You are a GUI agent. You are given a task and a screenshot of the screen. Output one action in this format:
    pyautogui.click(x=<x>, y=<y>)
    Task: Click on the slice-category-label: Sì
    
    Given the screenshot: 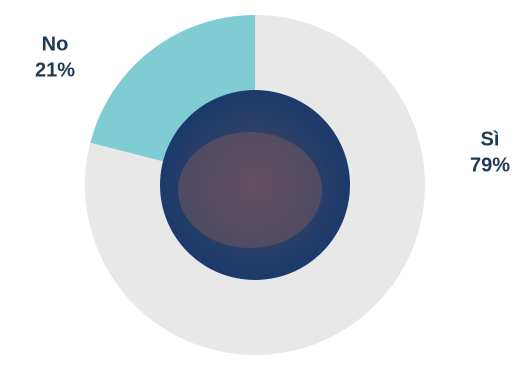 What is the action you would take?
    pyautogui.click(x=490, y=139)
    